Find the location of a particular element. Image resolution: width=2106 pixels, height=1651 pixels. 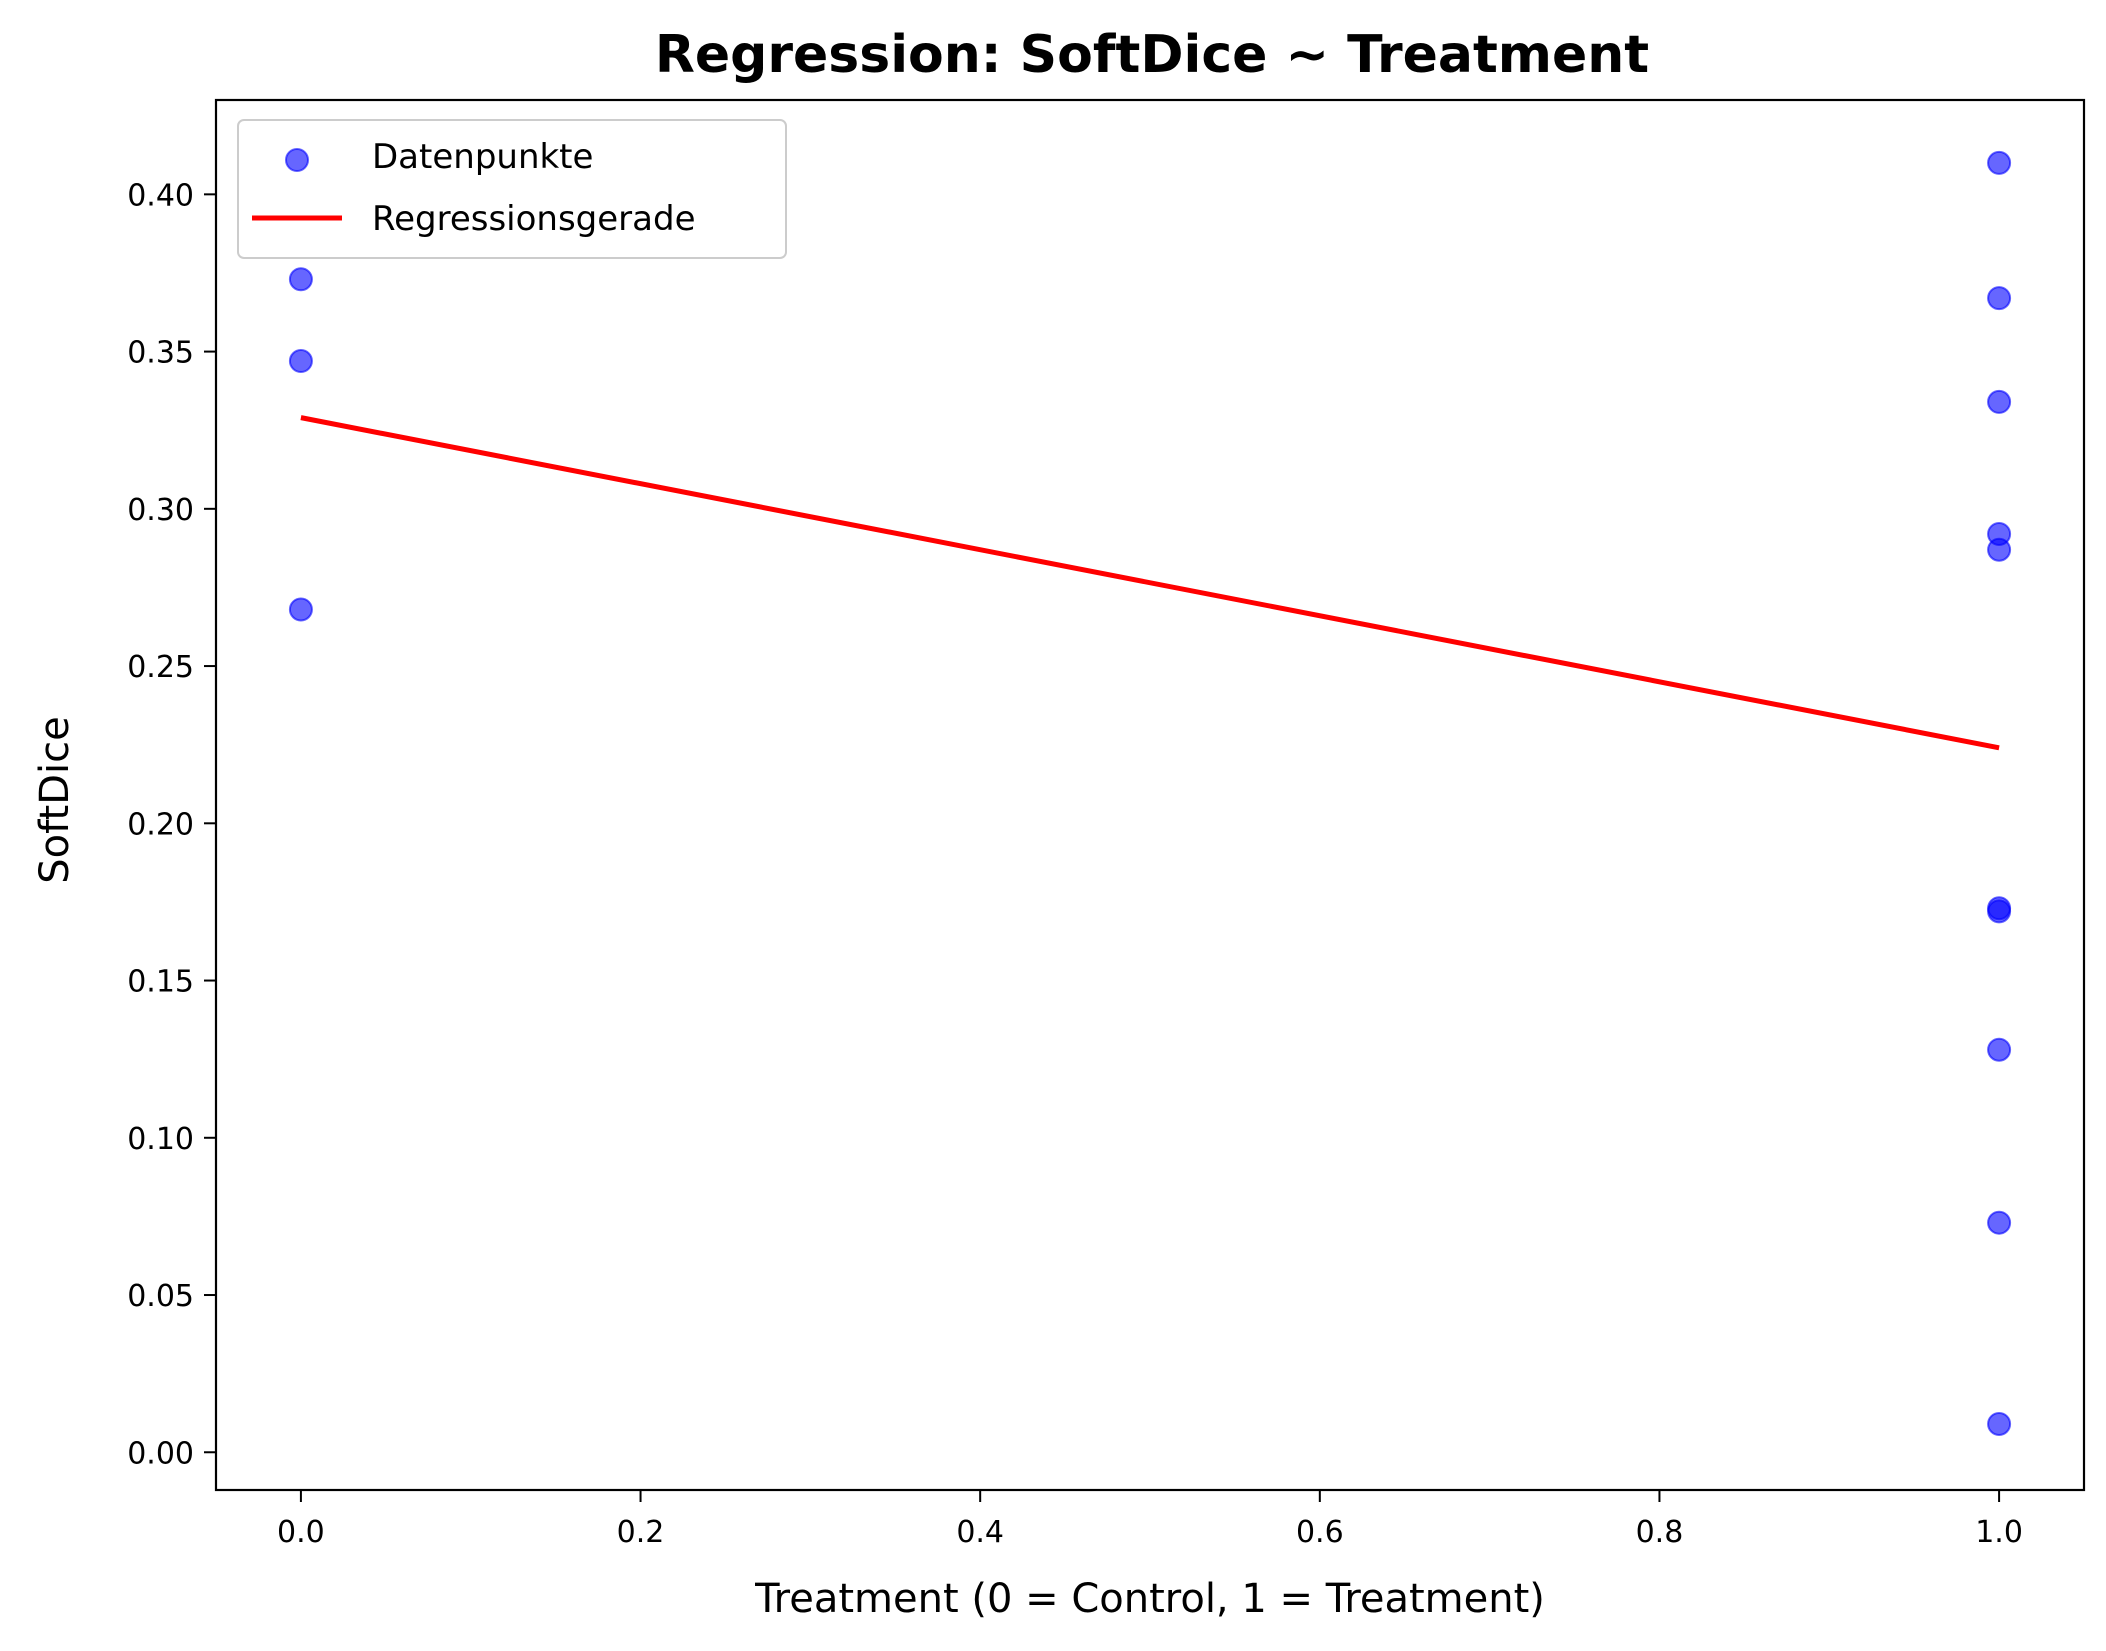

y-axis-ticks: 0.00 0.05 0.10 0.15 0.20 0.25 0.30 0.35 0.40 is located at coordinates (171, 824).